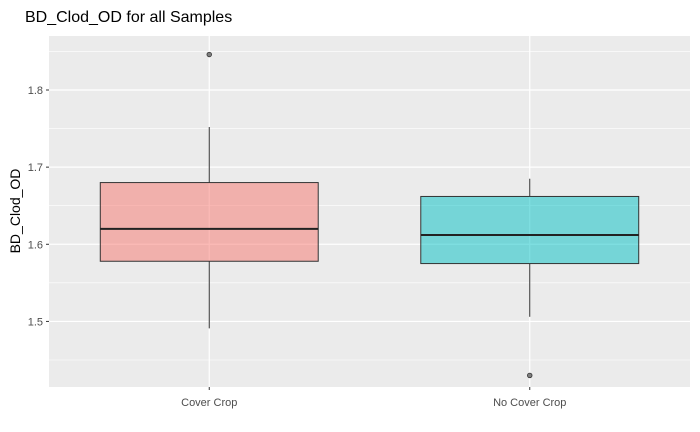 The width and height of the screenshot is (700, 432). Describe the element at coordinates (35, 168) in the screenshot. I see `y-tick-label: 1.7` at that location.